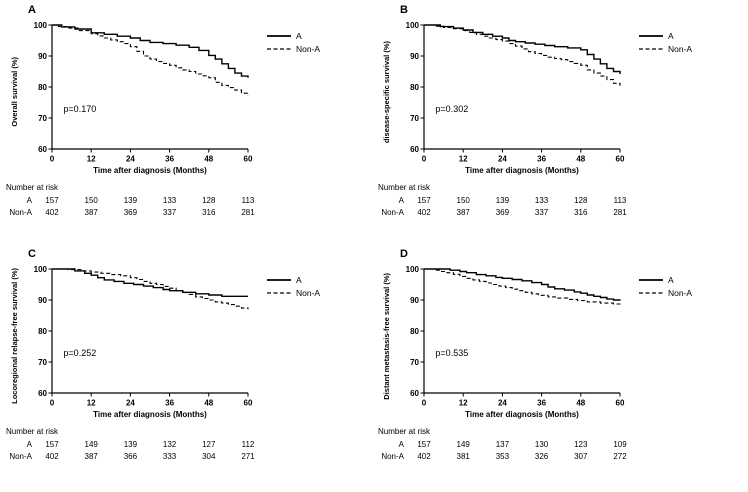  Describe the element at coordinates (541, 200) in the screenshot. I see `risk-count: 133` at that location.